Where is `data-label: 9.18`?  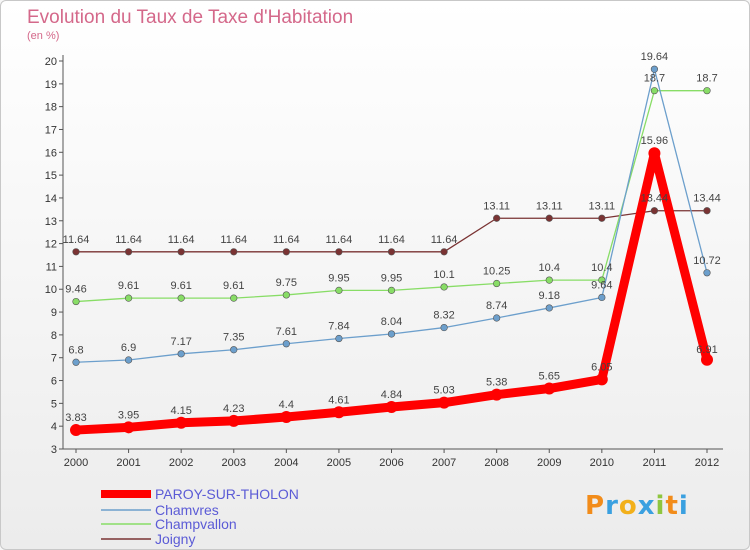
data-label: 9.18 is located at coordinates (549, 296).